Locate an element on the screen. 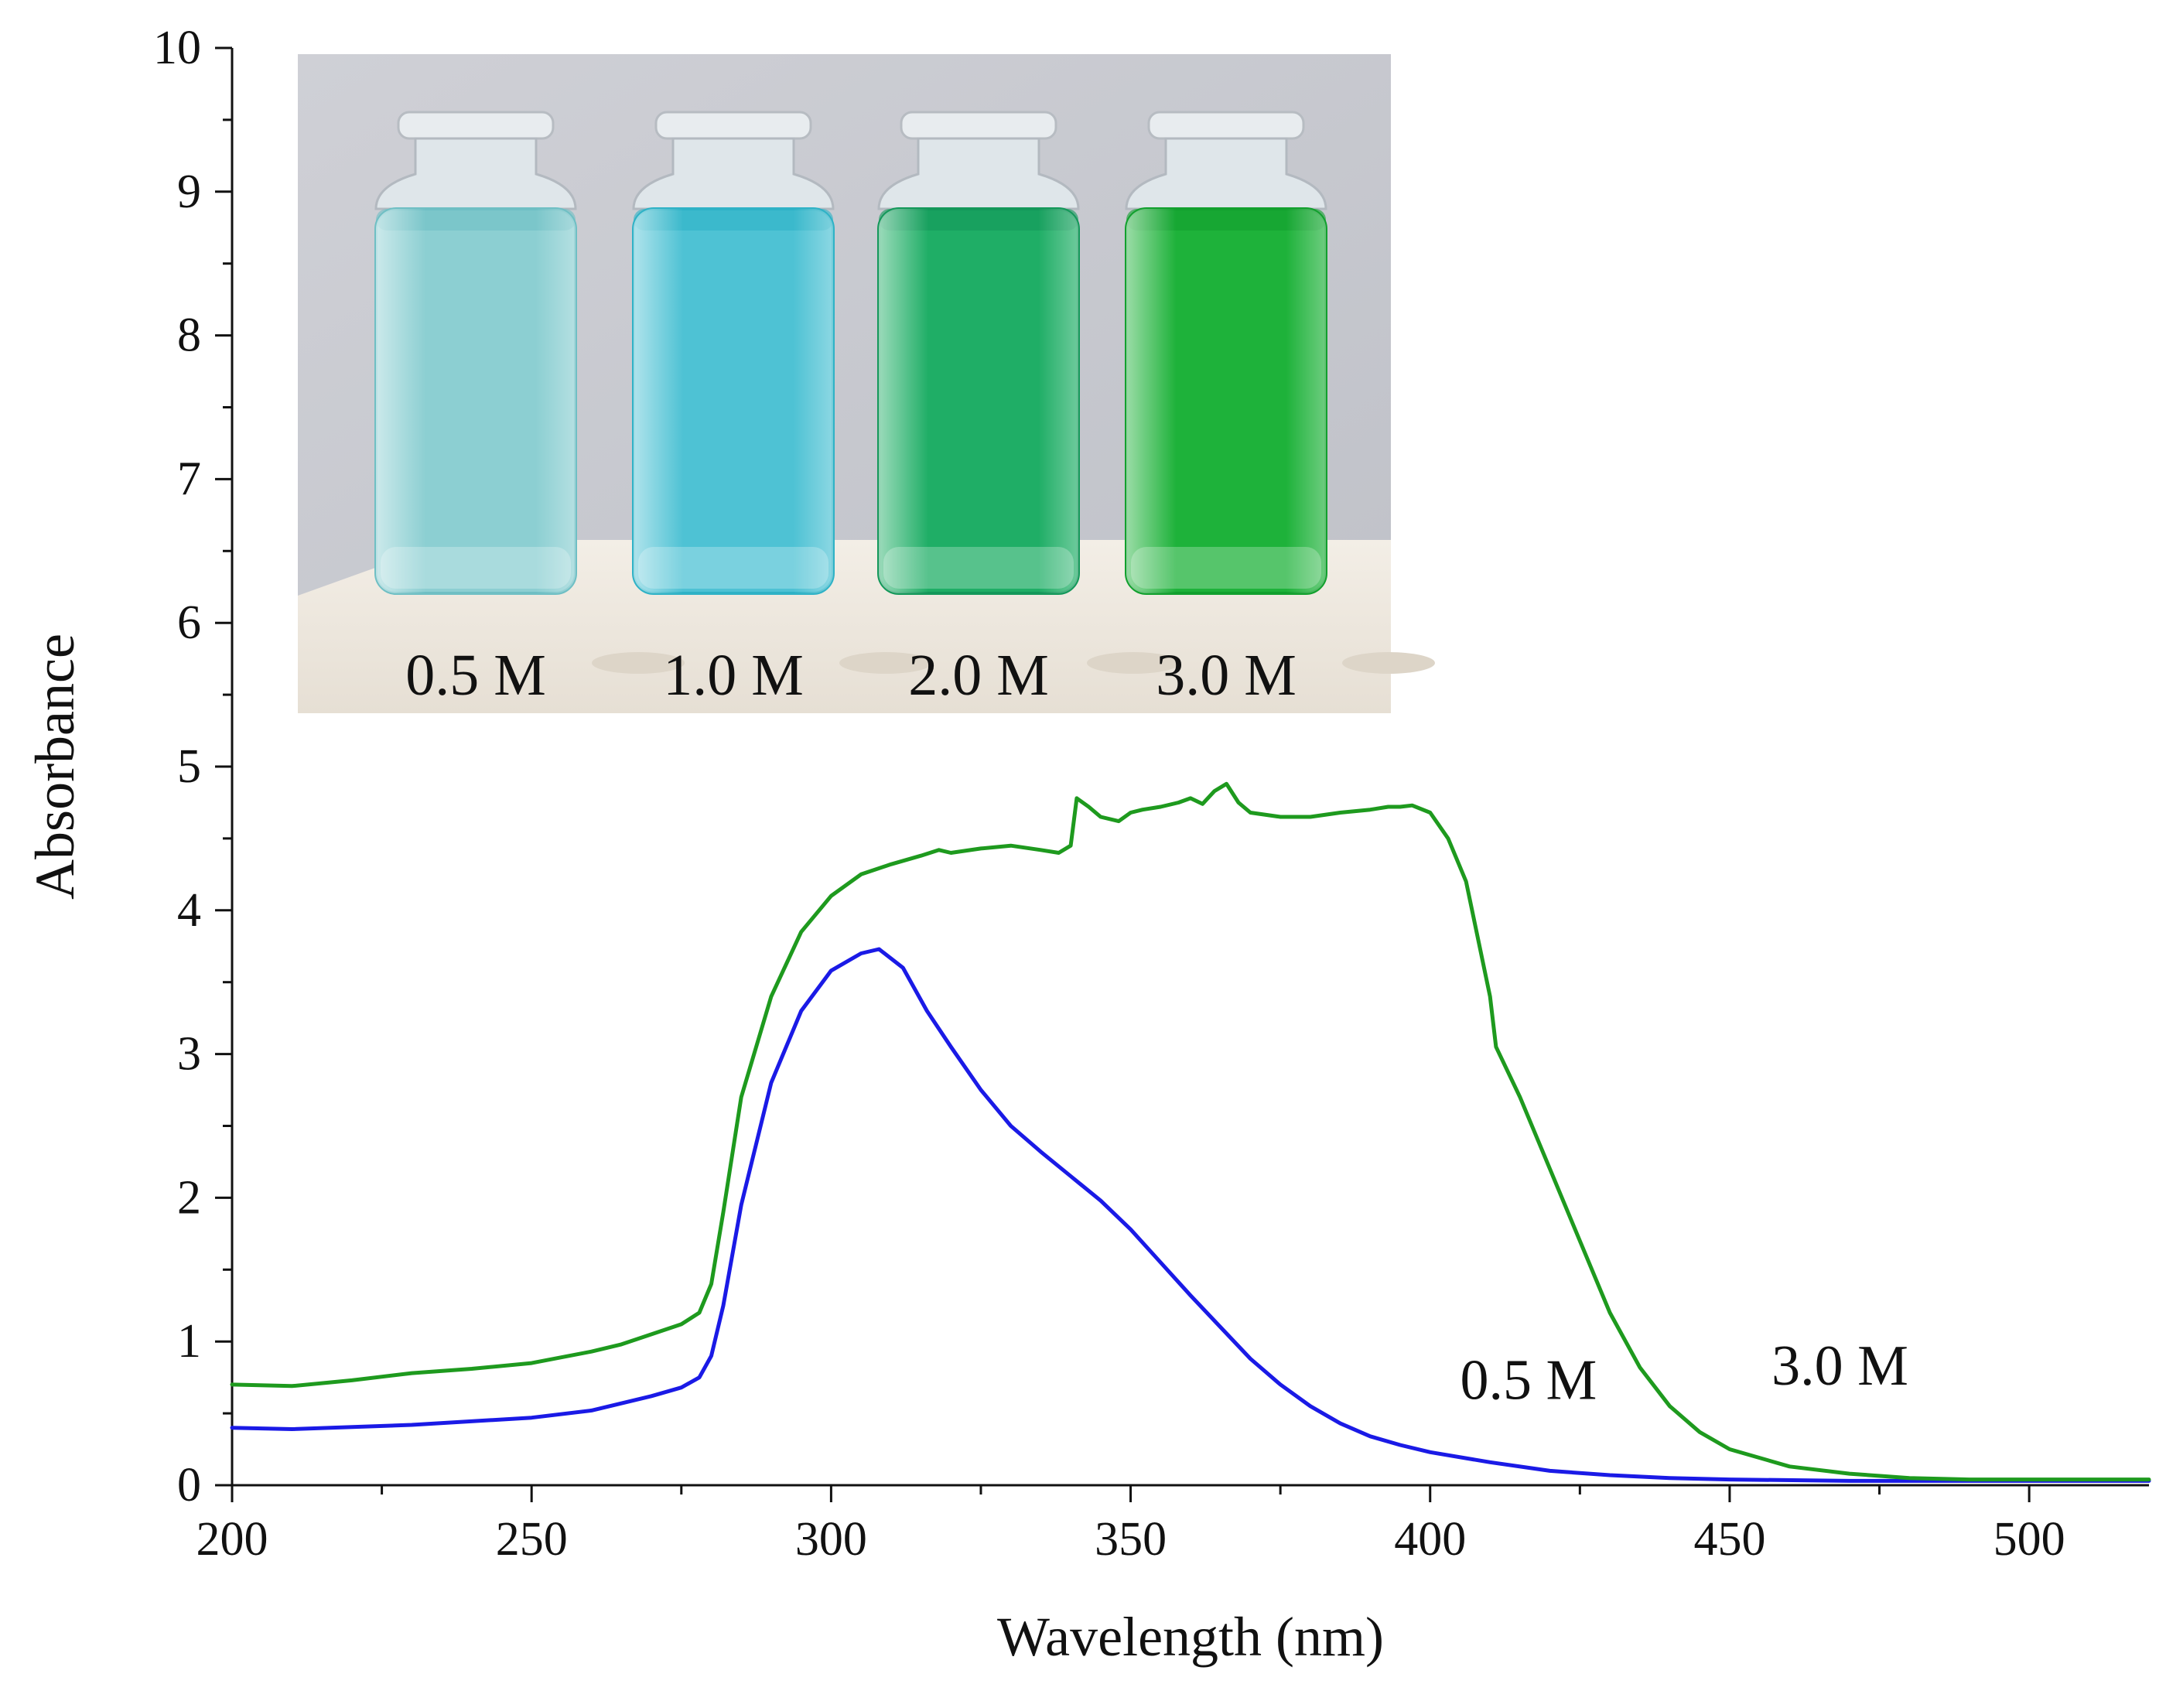  x-tick-label: 500 is located at coordinates (2029, 1539).